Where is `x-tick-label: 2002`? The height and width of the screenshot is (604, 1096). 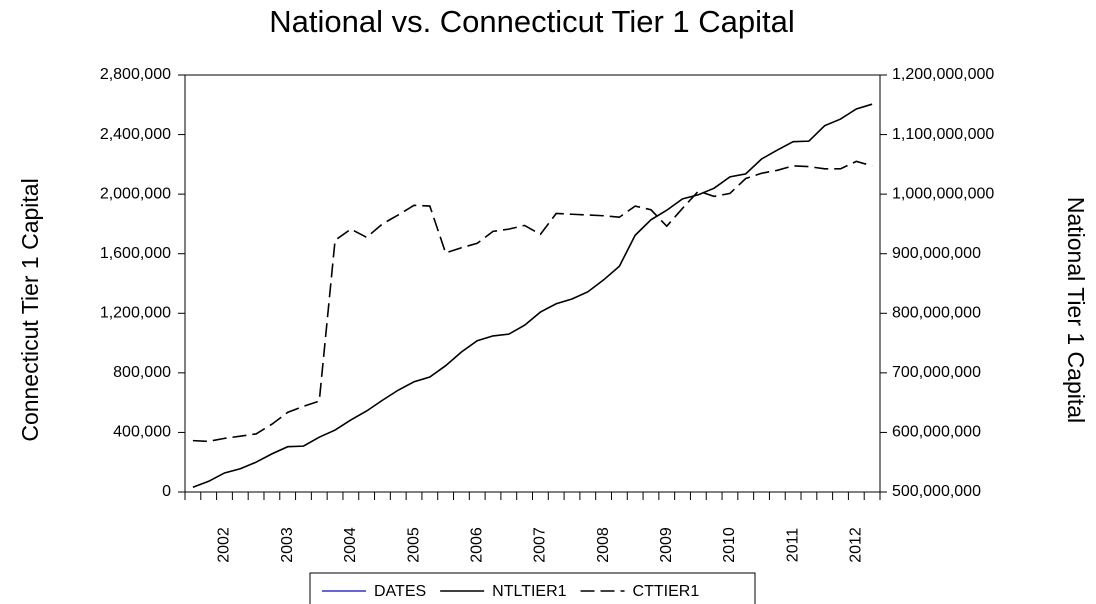
x-tick-label: 2002 is located at coordinates (224, 545).